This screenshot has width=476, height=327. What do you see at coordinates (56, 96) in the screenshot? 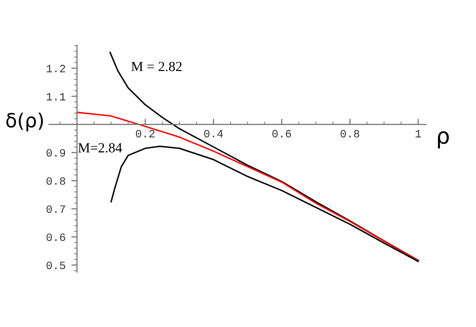
I see `y-tick-label: 1.1` at bounding box center [56, 96].